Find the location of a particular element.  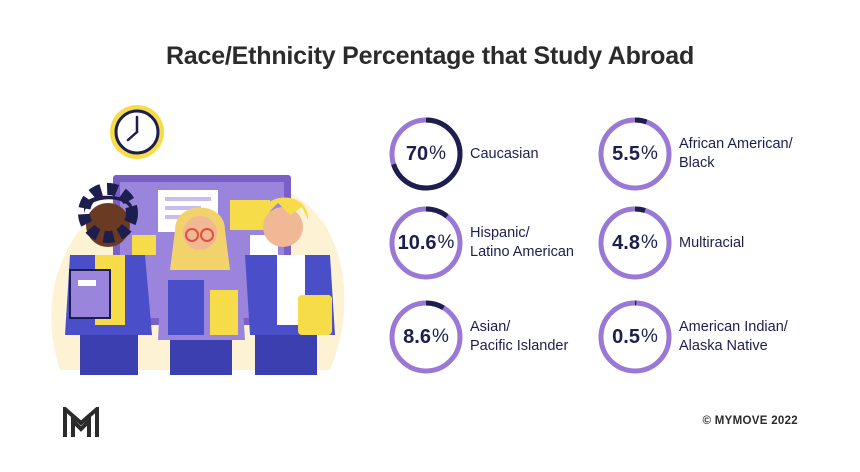

stat-label-line: Black is located at coordinates (697, 163).